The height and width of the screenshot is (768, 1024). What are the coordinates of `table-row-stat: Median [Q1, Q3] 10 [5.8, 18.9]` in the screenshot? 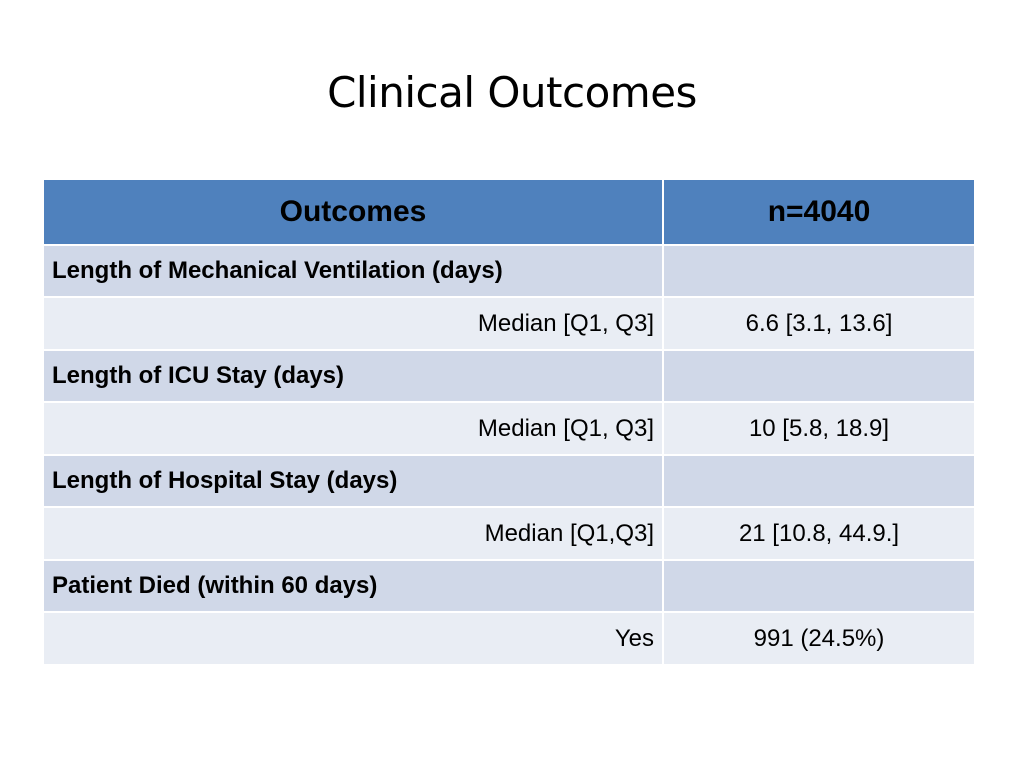 It's located at (509, 428).